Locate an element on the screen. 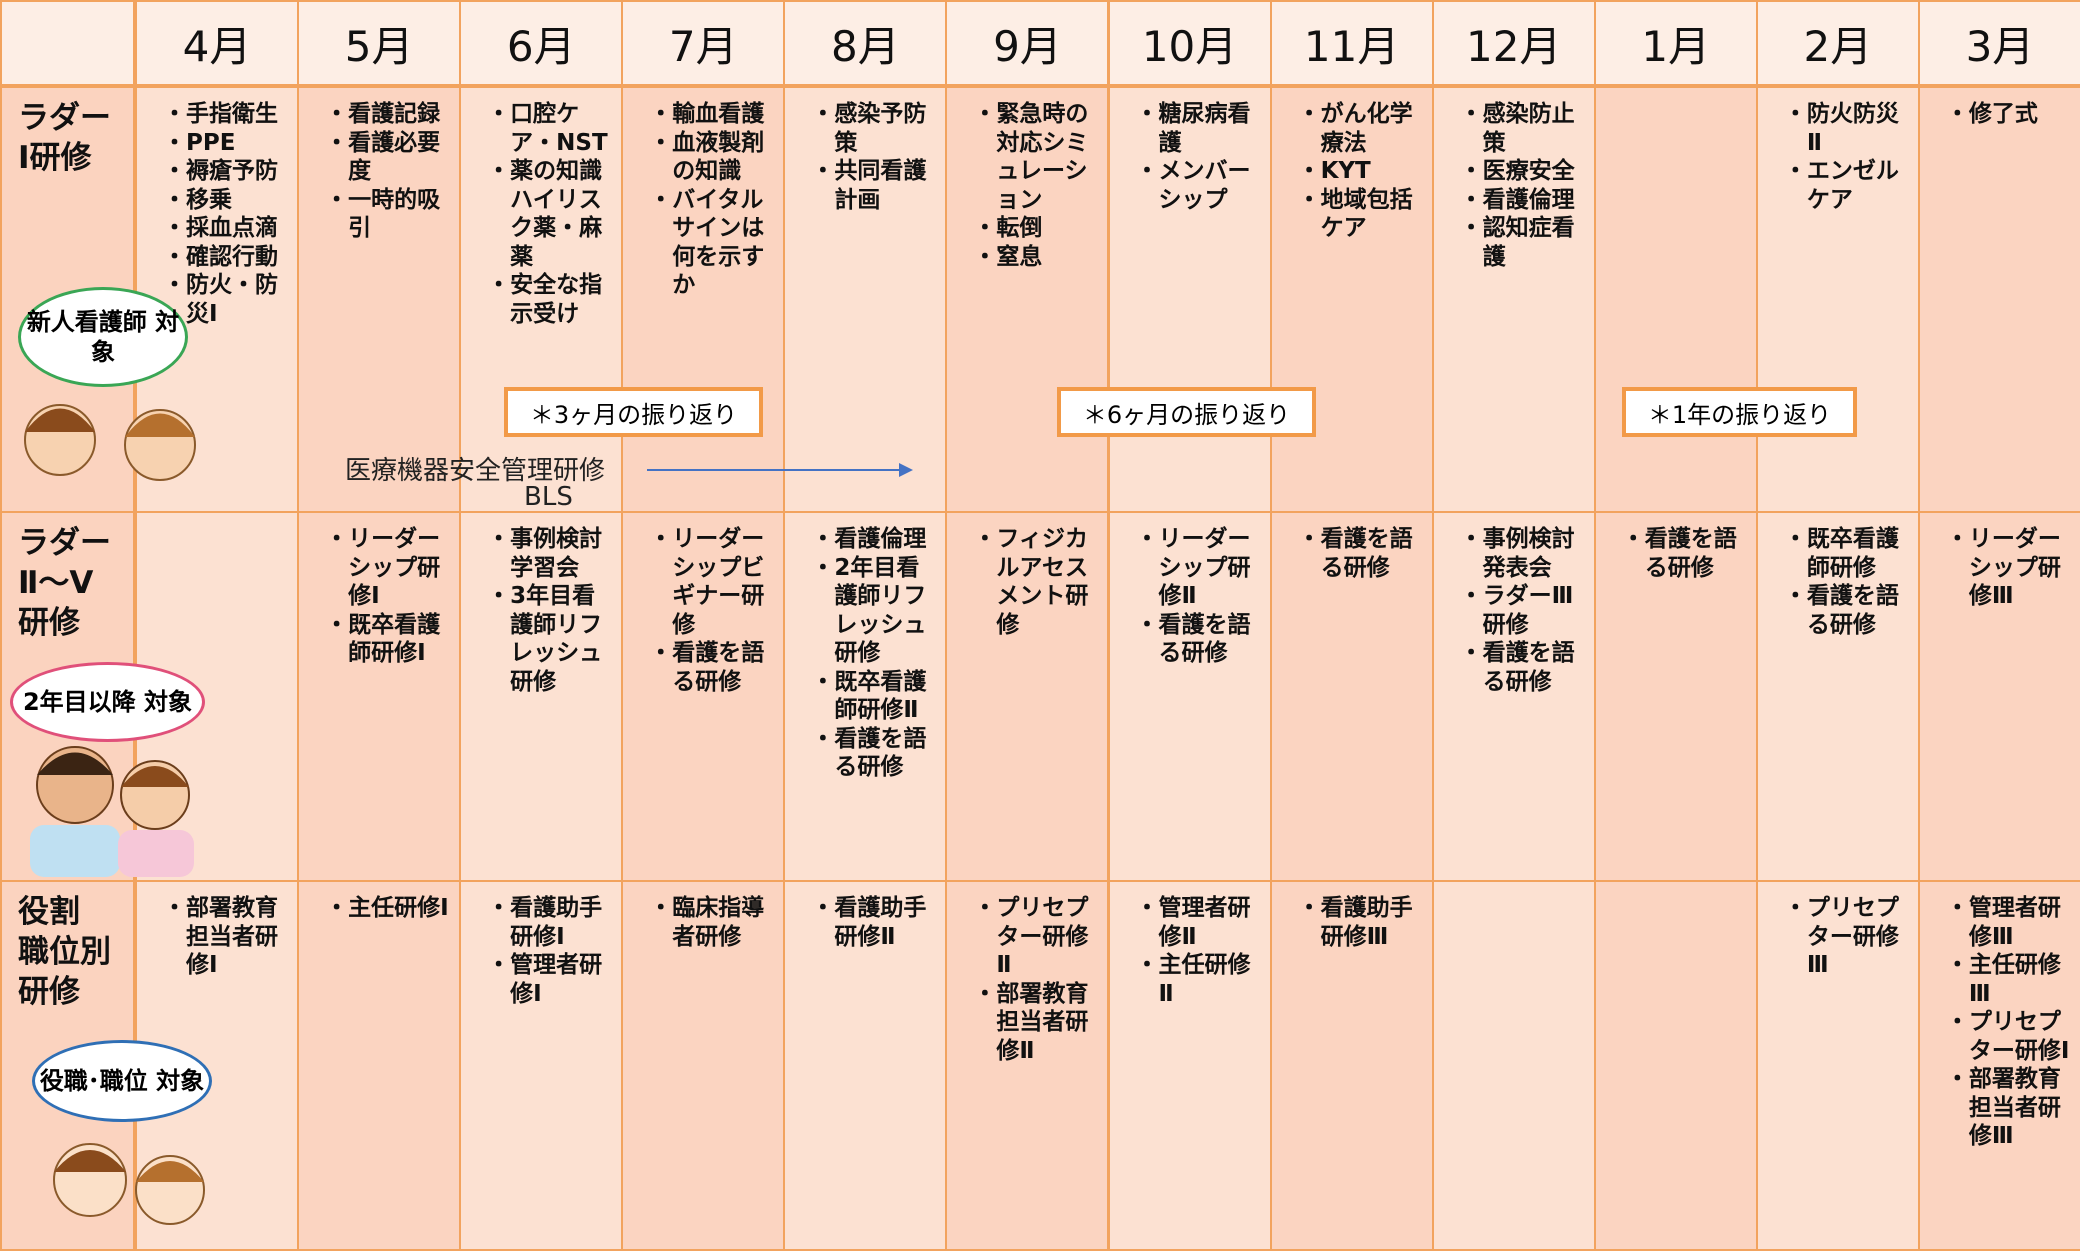  month-cell: ・リーダーシップ研修Ⅱ ・看護を語る研修 is located at coordinates (1189, 696).